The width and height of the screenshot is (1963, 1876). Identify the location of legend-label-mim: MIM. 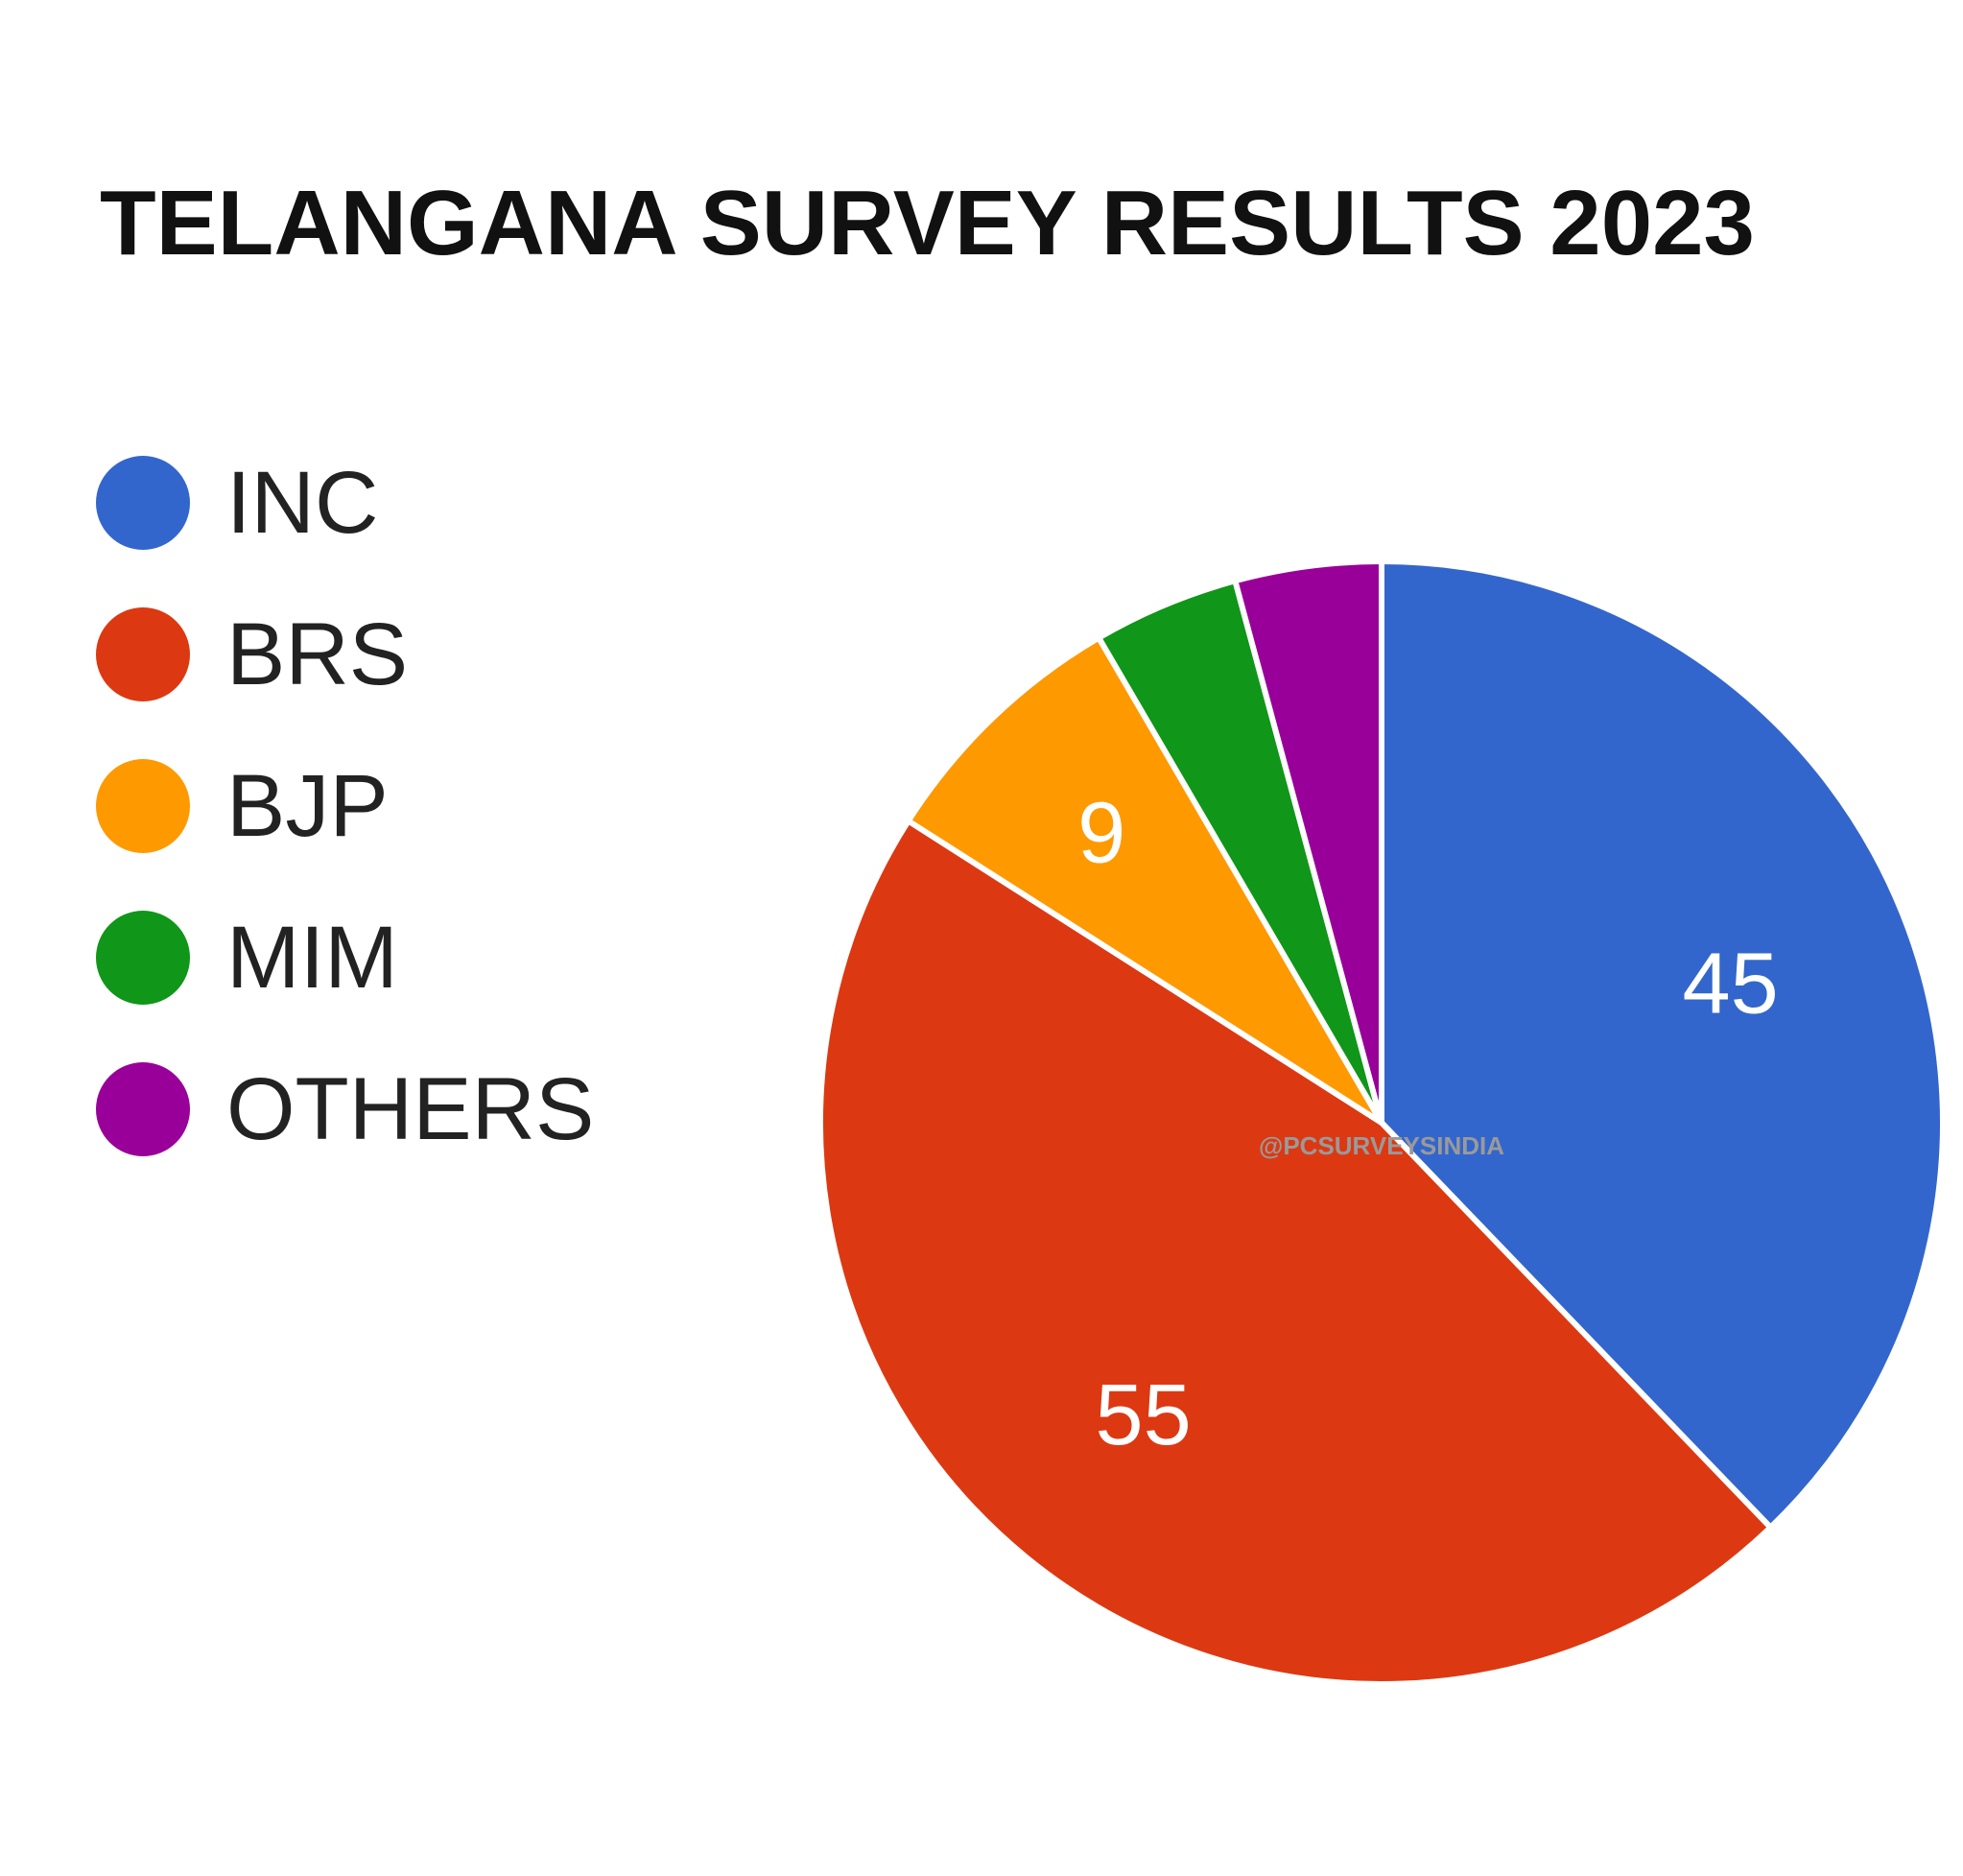
(312, 958).